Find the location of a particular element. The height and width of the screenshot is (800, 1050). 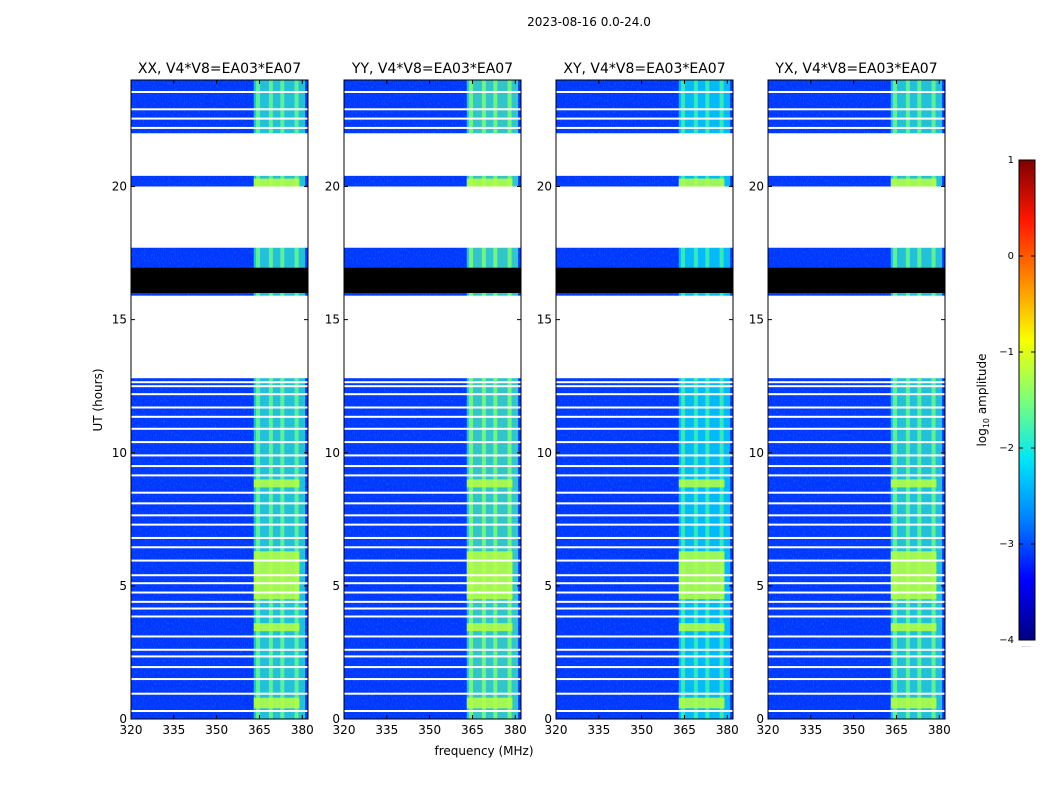

y-tick-label: 0 is located at coordinates (336, 719).